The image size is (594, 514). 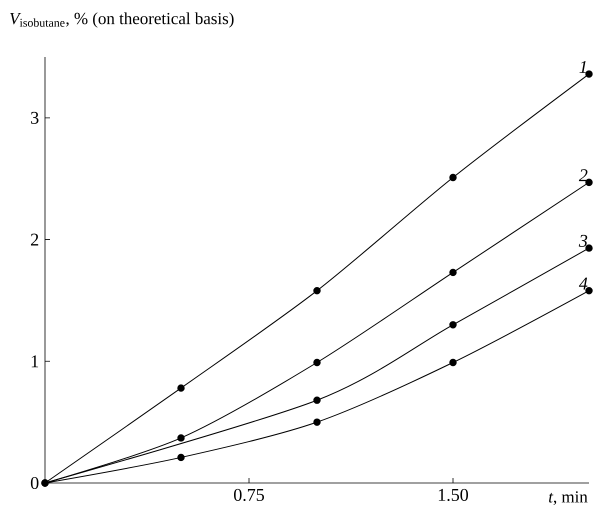 What do you see at coordinates (34, 483) in the screenshot?
I see `y-tick-label: 0` at bounding box center [34, 483].